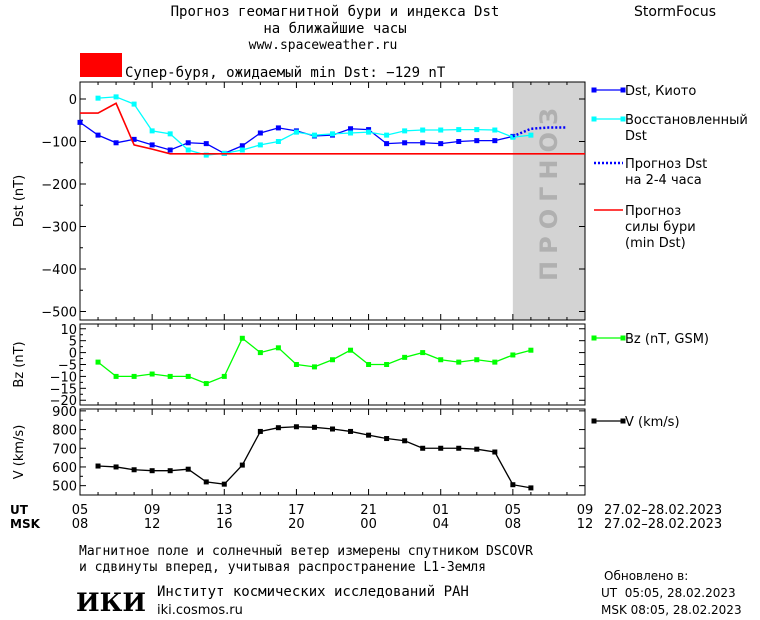 The width and height of the screenshot is (760, 620). Describe the element at coordinates (623, 338) in the screenshot. I see `panel-bz-legend-marker` at that location.